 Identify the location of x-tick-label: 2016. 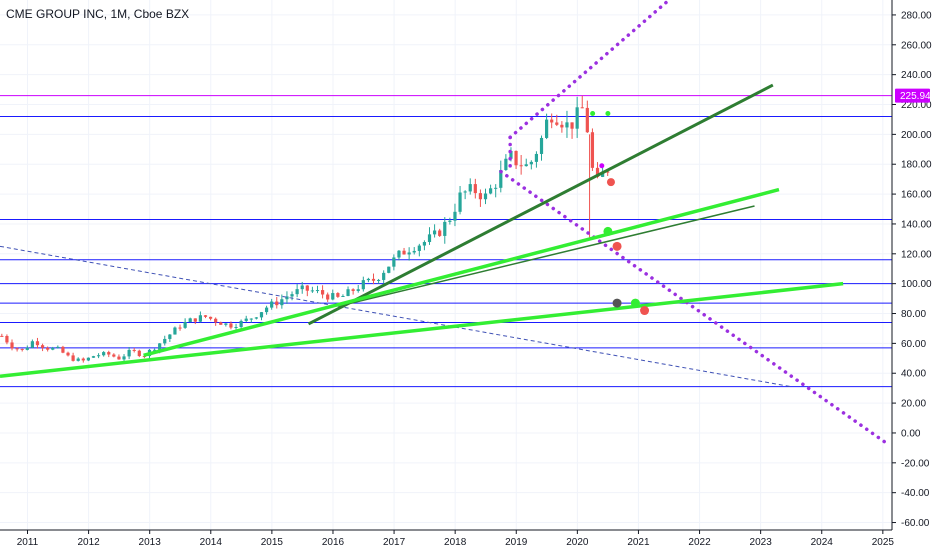
(333, 542).